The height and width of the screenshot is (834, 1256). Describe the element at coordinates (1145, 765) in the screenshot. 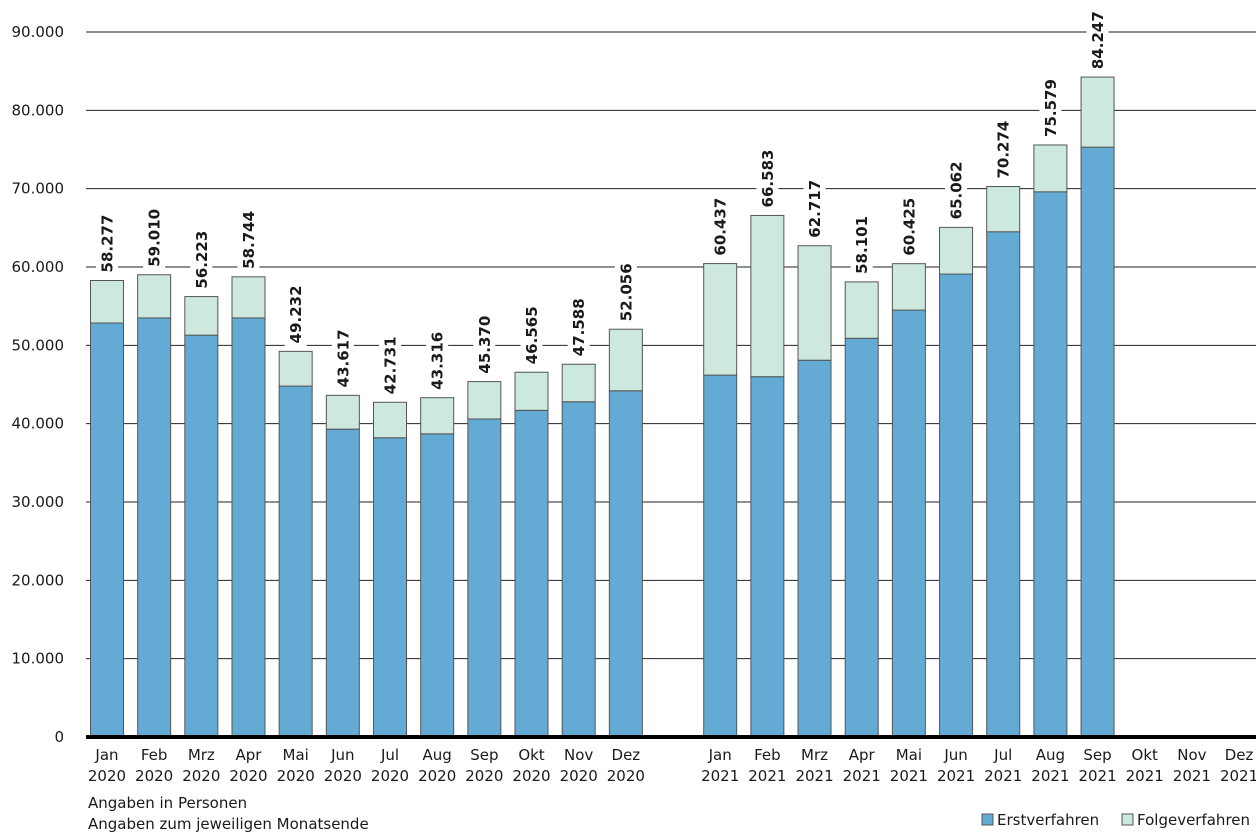

I see `x-tick-label: Okt 2021` at that location.